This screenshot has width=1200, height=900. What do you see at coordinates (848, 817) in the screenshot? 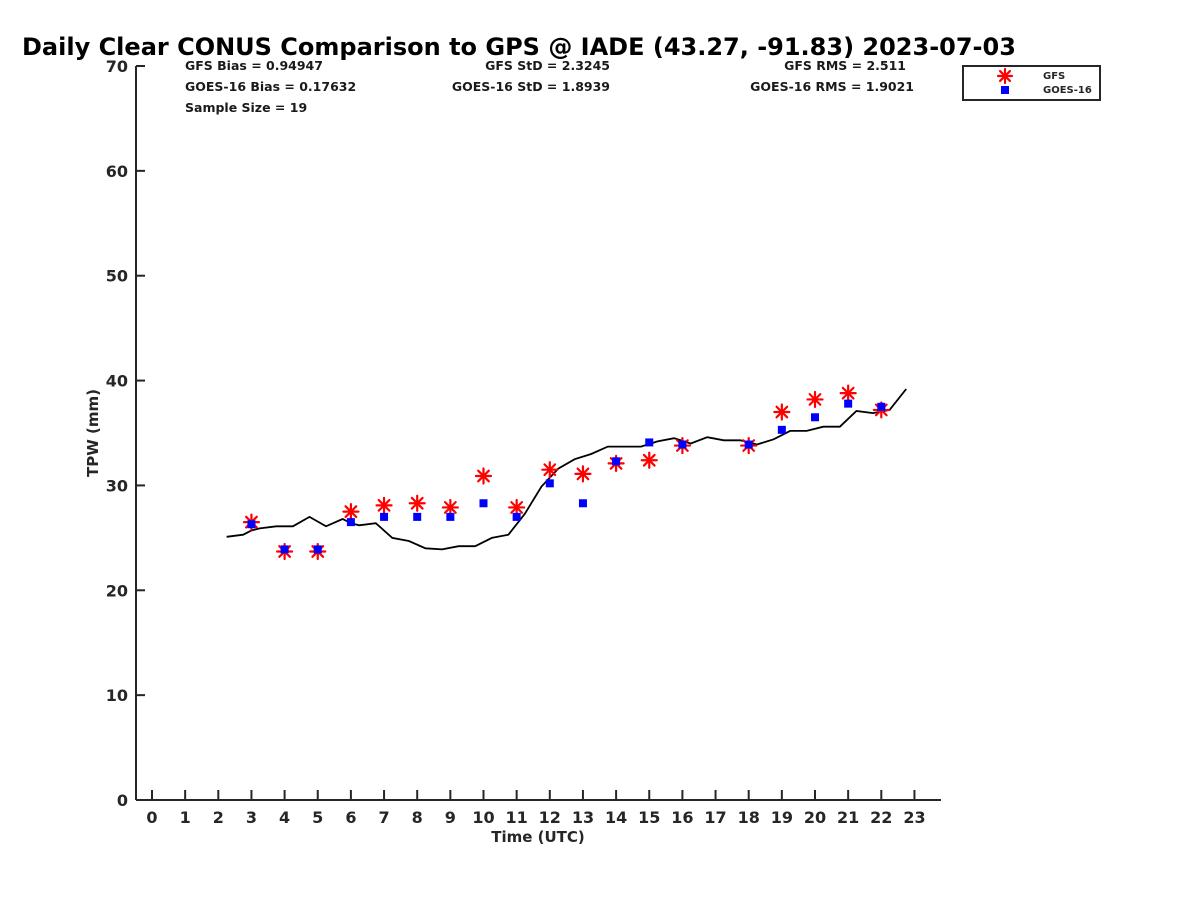
I see `x-tick-label-21: 21` at bounding box center [848, 817].